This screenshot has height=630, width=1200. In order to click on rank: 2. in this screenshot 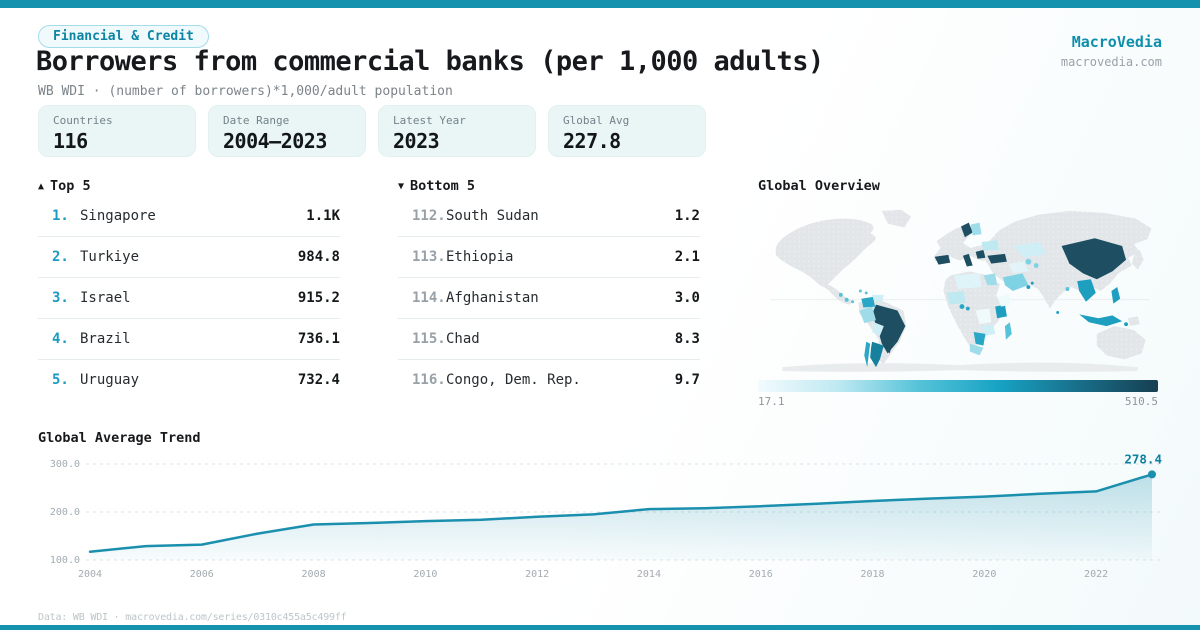, I will do `click(60, 257)`.